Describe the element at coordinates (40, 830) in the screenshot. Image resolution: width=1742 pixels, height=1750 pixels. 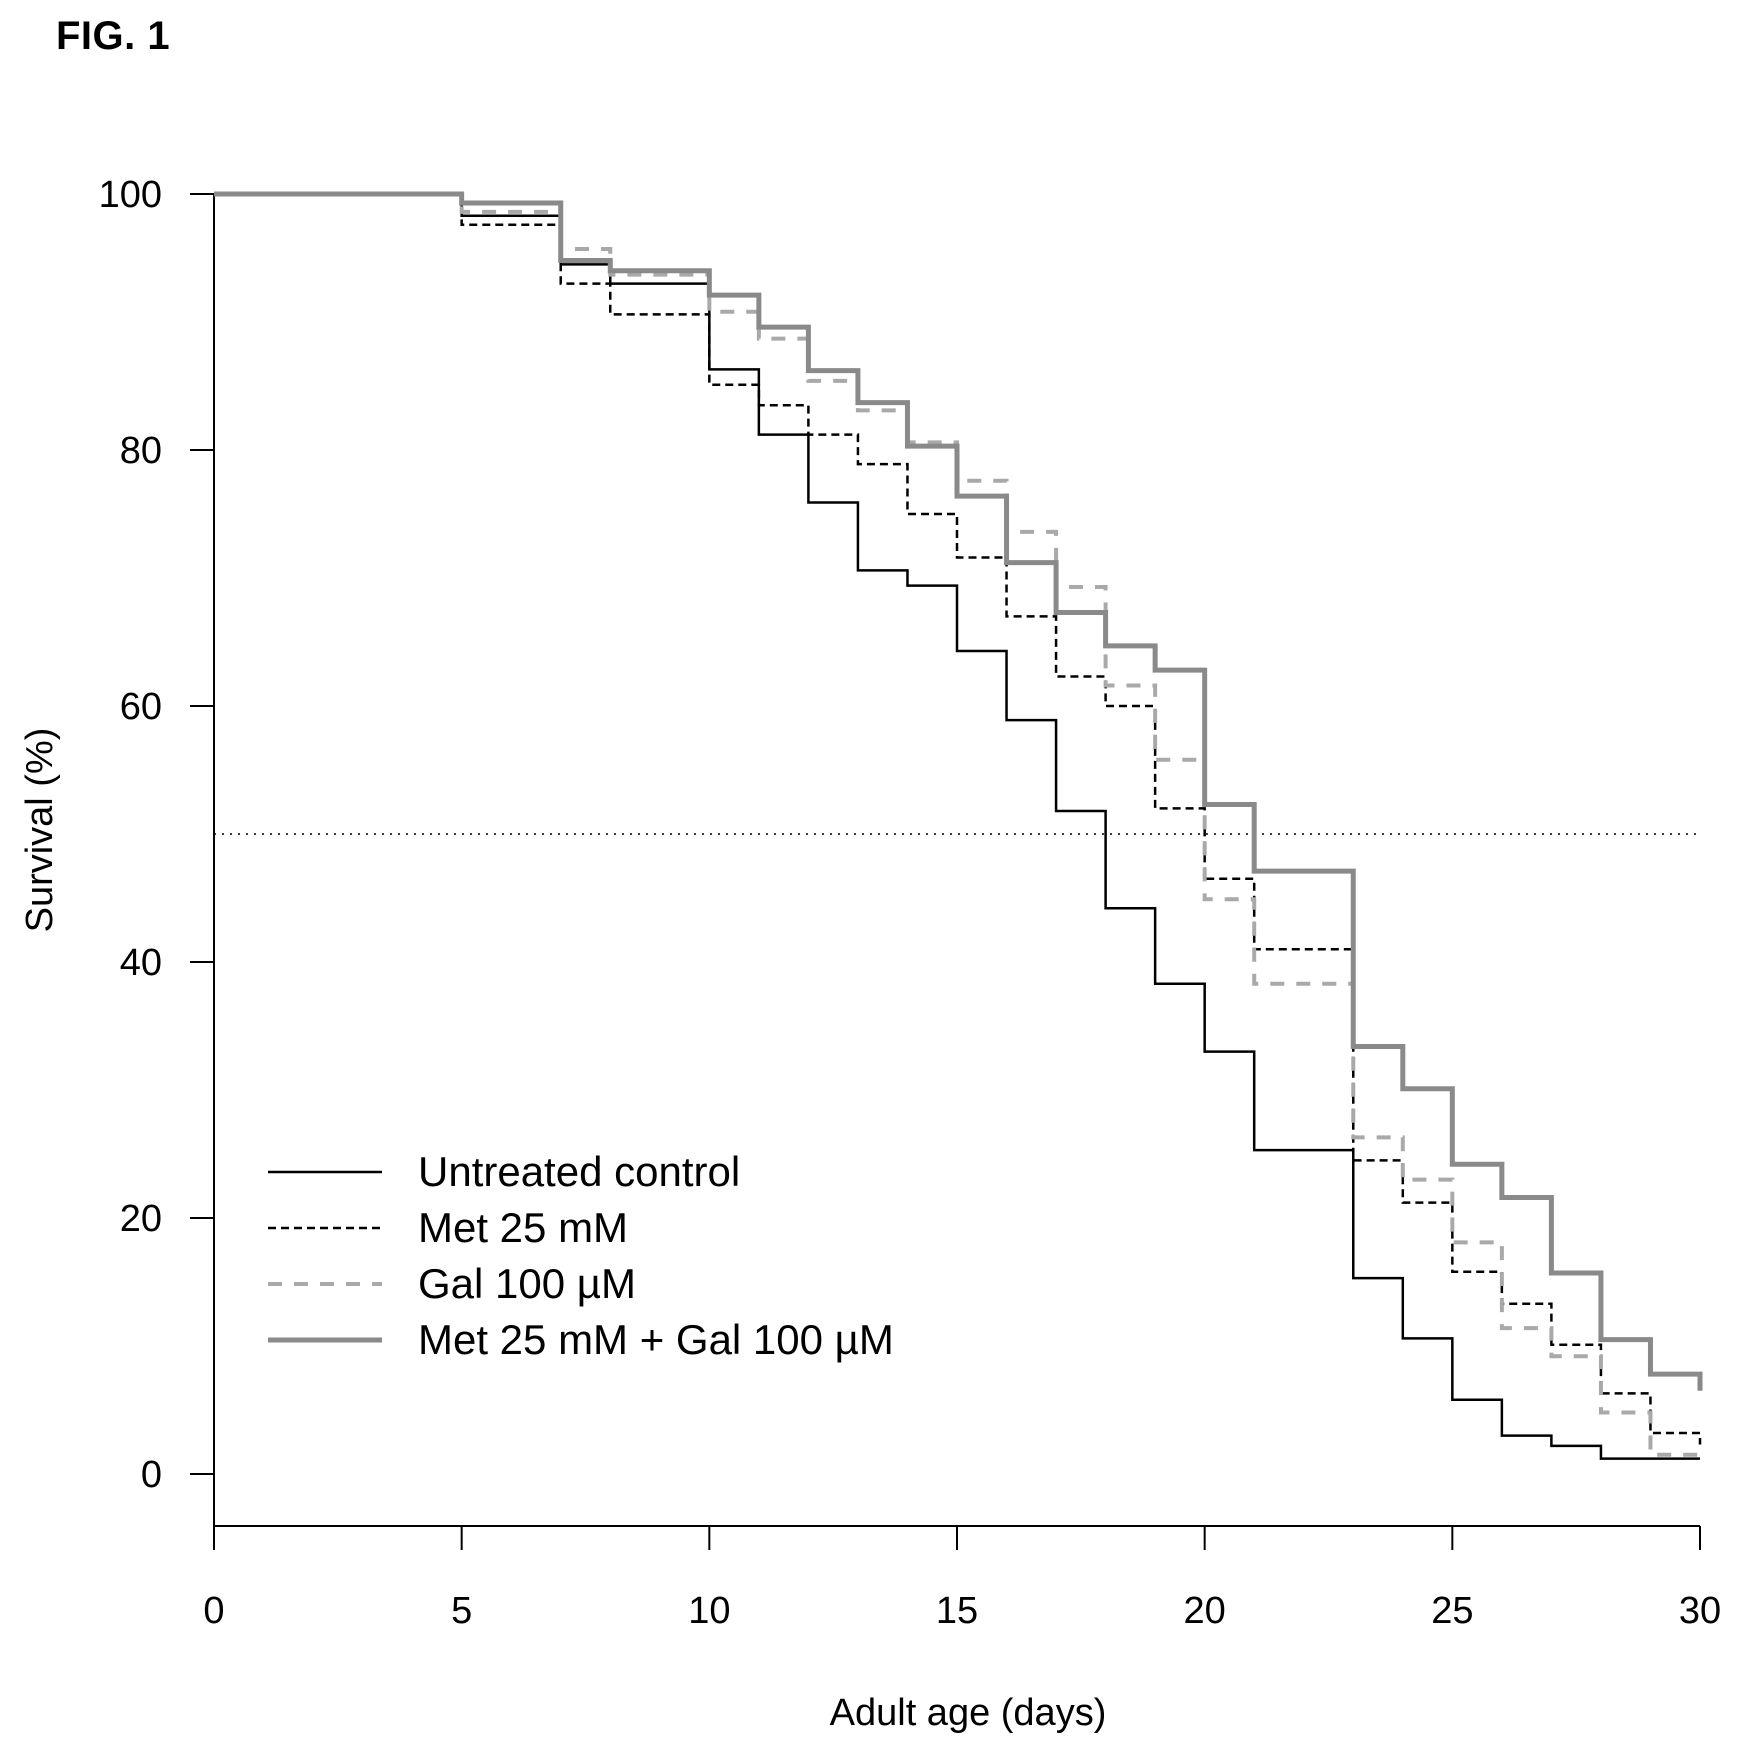
I see `y-axis-title: Survival (%)` at that location.